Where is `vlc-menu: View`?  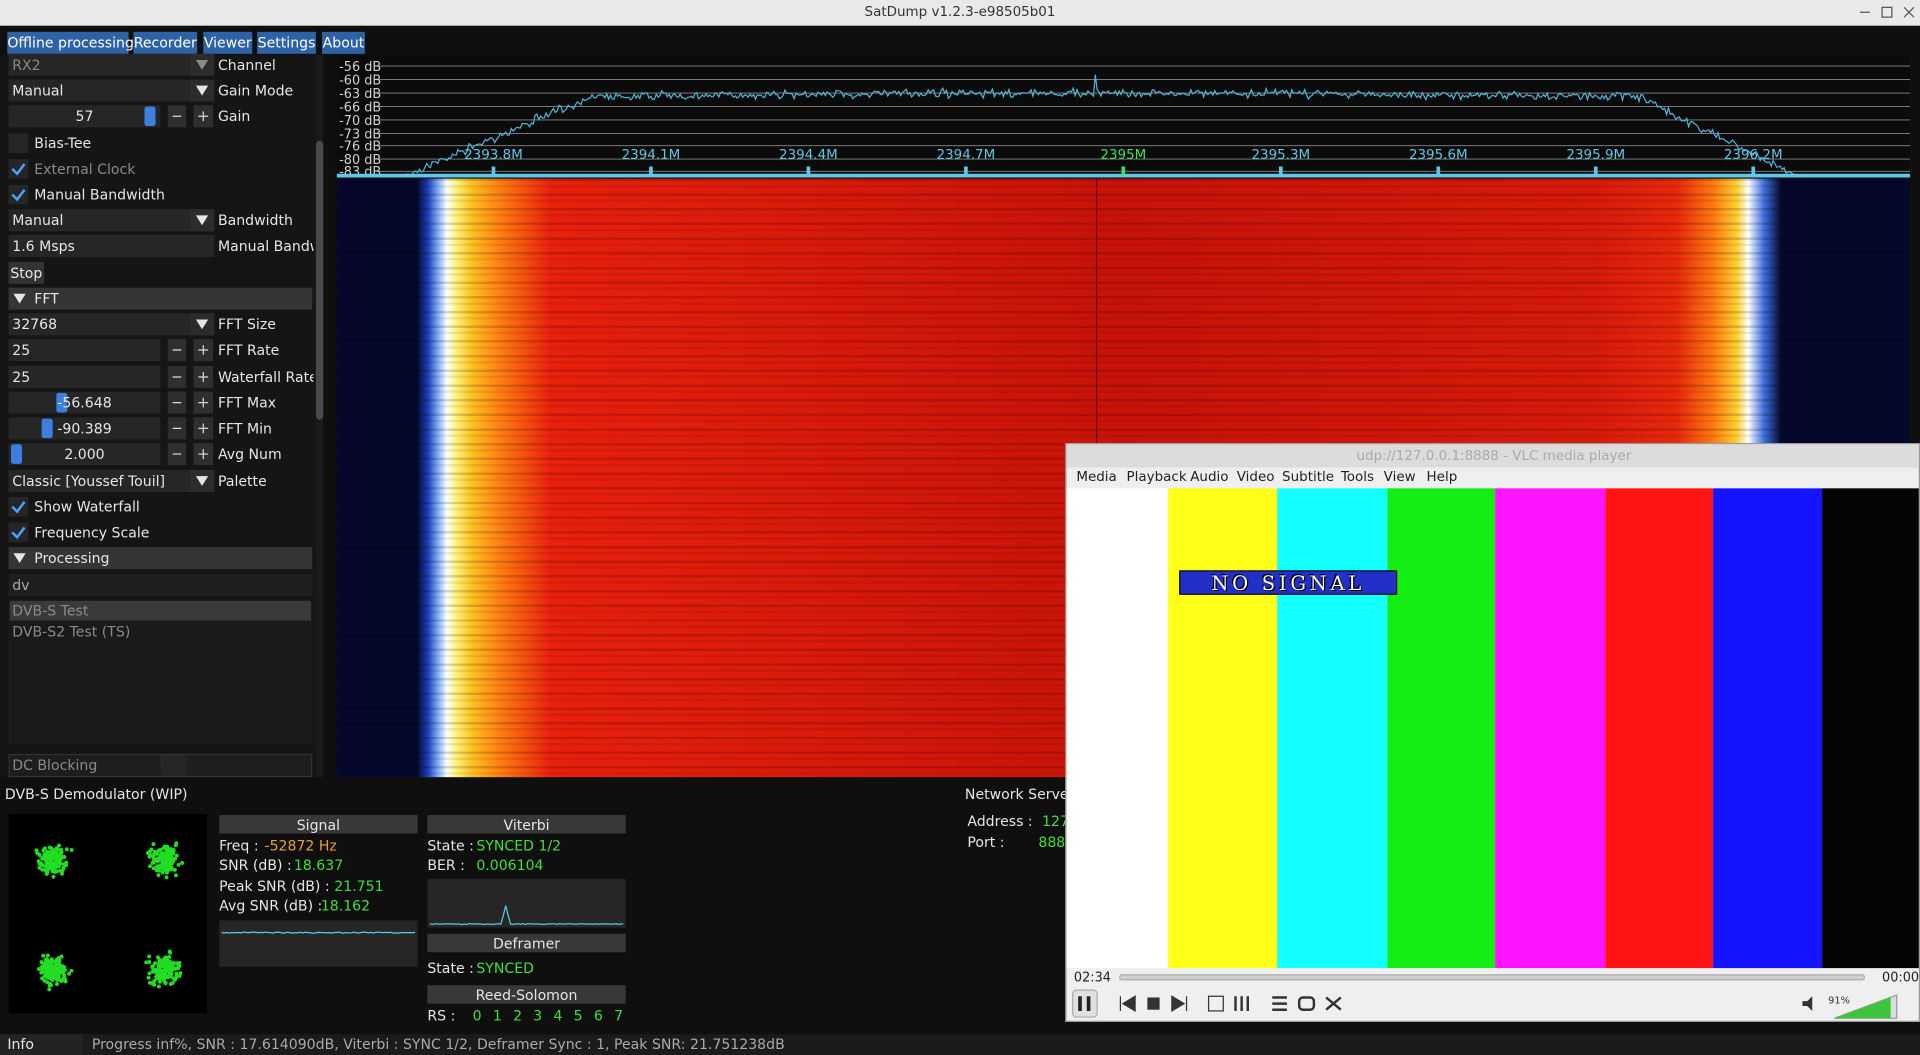 vlc-menu: View is located at coordinates (1399, 476).